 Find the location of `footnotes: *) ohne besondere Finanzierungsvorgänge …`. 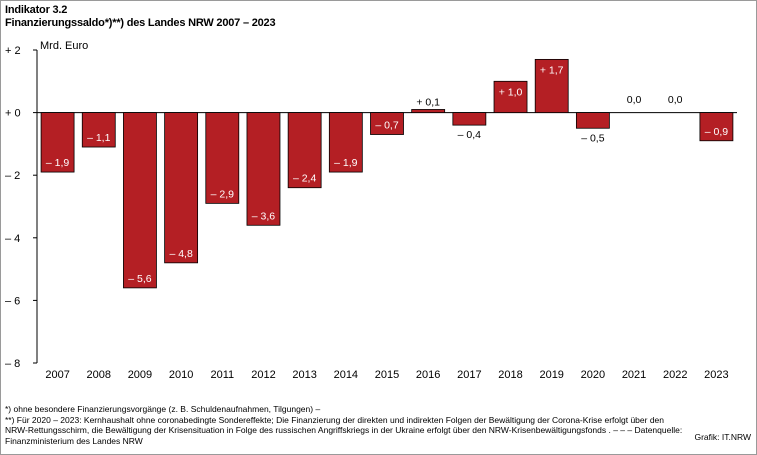

footnotes: *) ohne besondere Finanzierungsvorgänge … is located at coordinates (379, 425).